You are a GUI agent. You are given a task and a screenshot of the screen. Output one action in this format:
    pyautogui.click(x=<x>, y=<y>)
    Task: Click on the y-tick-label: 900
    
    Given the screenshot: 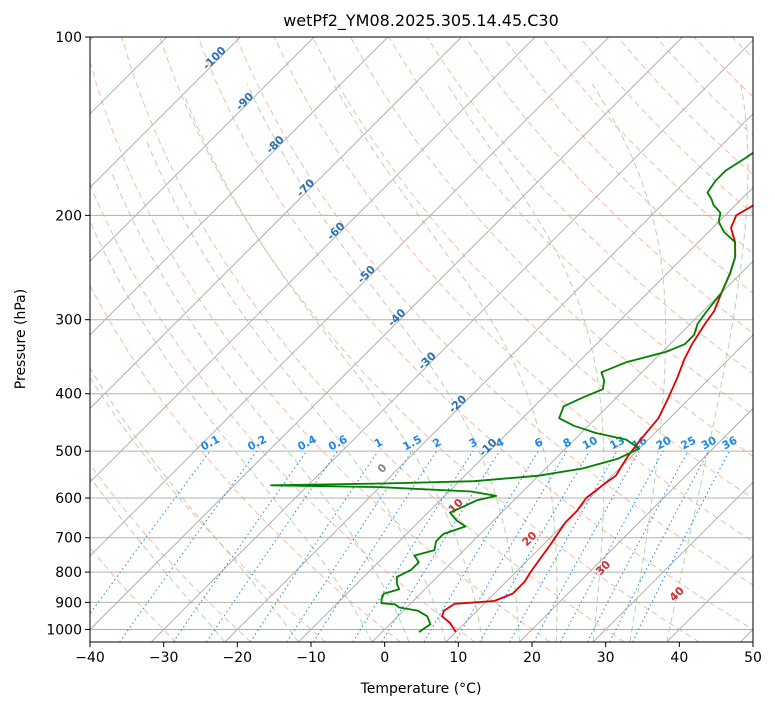 What is the action you would take?
    pyautogui.click(x=68, y=603)
    